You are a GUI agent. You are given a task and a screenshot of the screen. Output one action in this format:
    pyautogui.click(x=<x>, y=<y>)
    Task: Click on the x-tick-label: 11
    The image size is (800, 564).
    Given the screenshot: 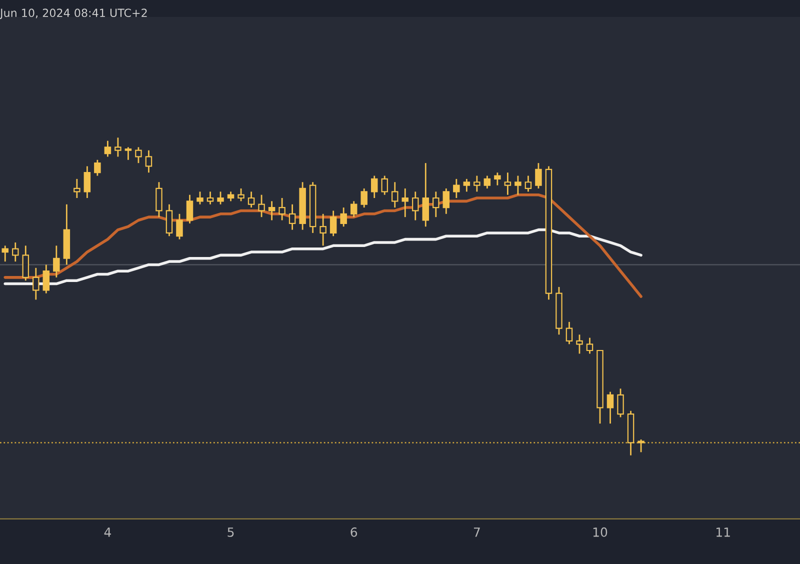 What is the action you would take?
    pyautogui.click(x=723, y=532)
    